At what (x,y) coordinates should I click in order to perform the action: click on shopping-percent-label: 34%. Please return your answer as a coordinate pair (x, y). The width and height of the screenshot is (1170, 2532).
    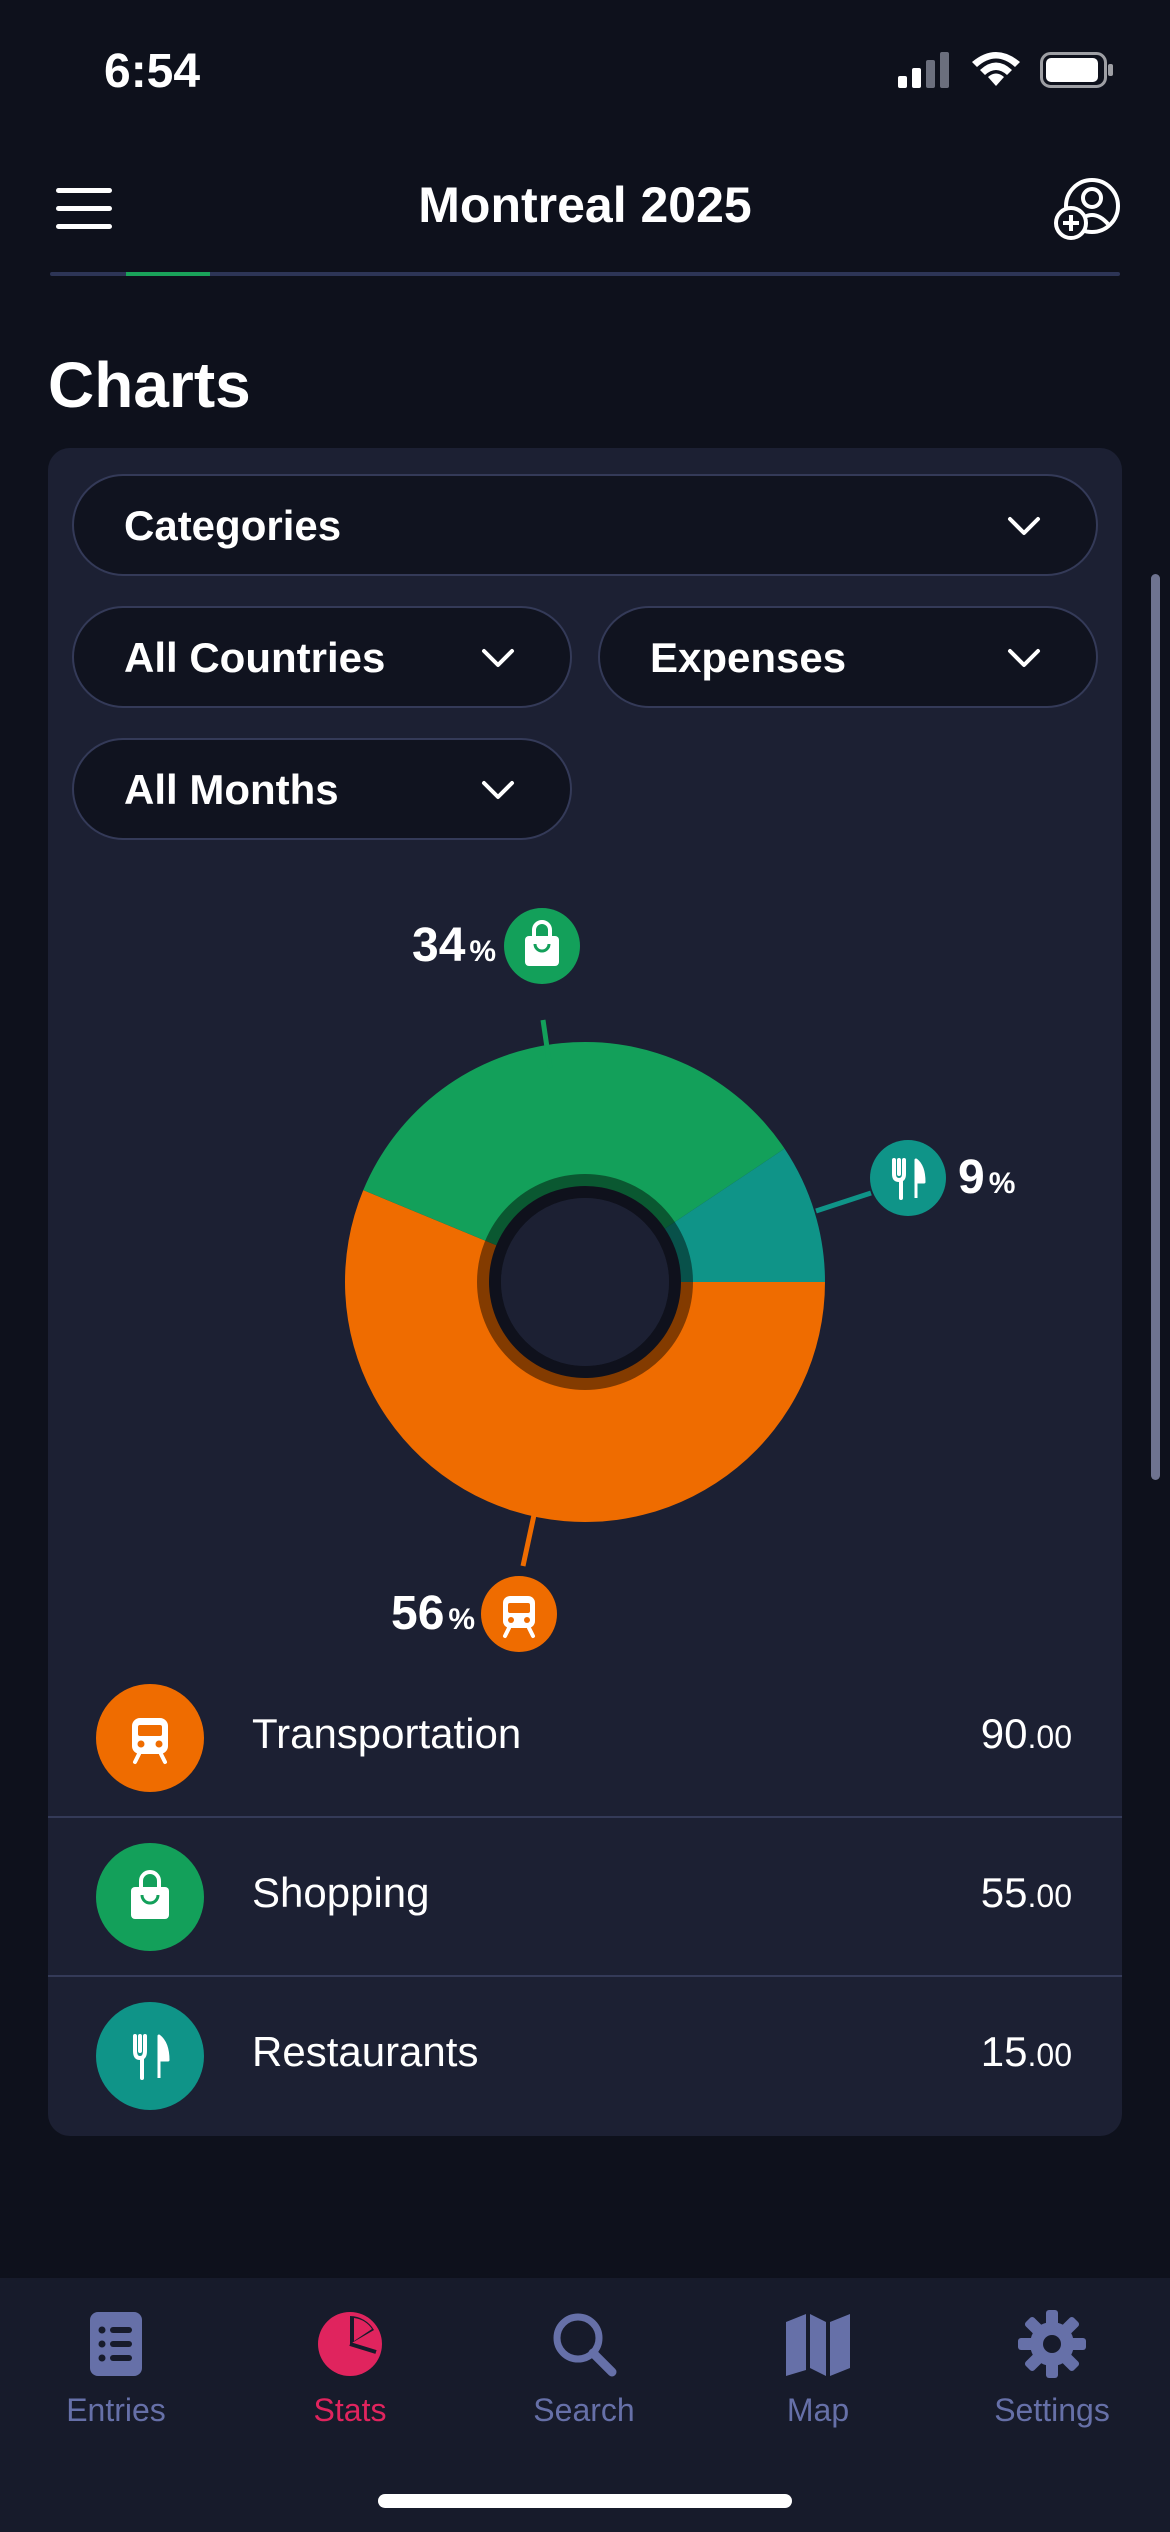
    Looking at the image, I should click on (454, 945).